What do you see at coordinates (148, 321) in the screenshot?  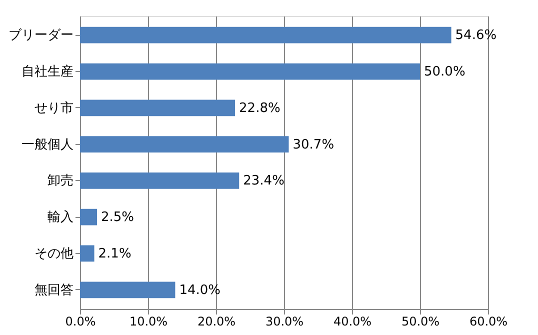 I see `x-tick-label: 10.0%` at bounding box center [148, 321].